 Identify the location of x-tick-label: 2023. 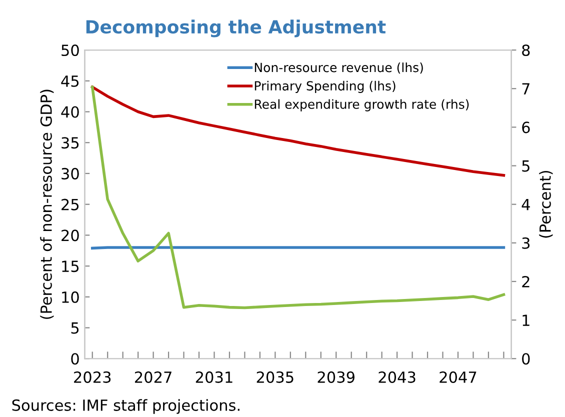
(92, 377).